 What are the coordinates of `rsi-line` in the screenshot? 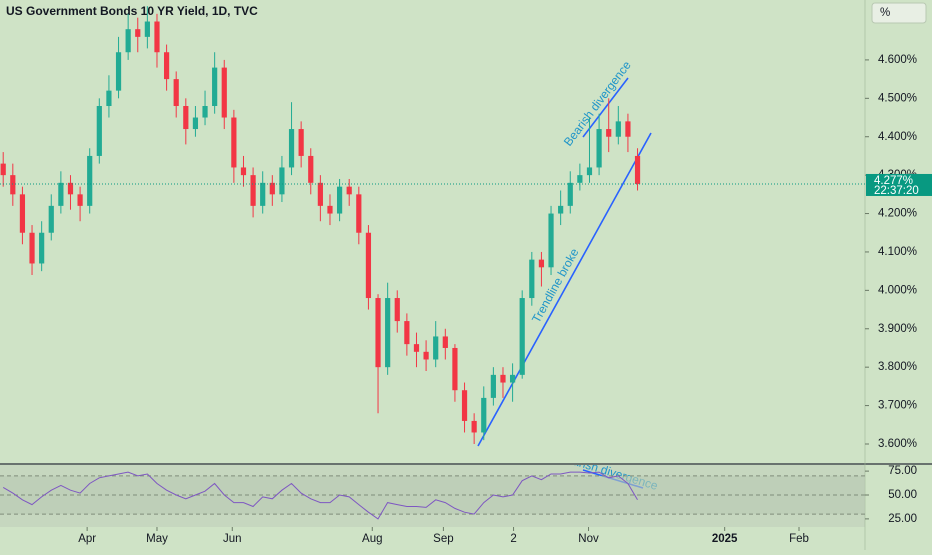 It's located at (320, 495).